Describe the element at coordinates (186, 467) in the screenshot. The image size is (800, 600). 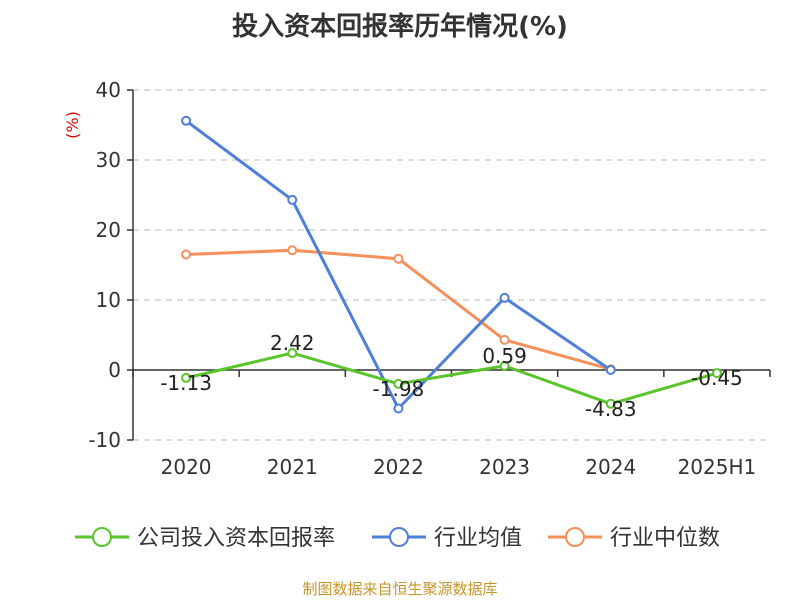
I see `x-tick-label: 2020` at that location.